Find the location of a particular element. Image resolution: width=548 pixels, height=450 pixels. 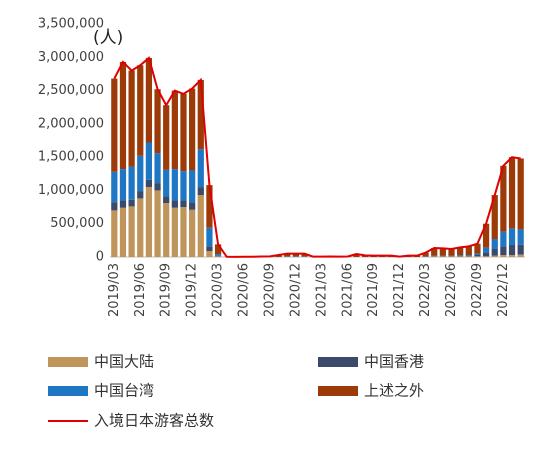

x-tick-label: 2019/06 is located at coordinates (140, 290).